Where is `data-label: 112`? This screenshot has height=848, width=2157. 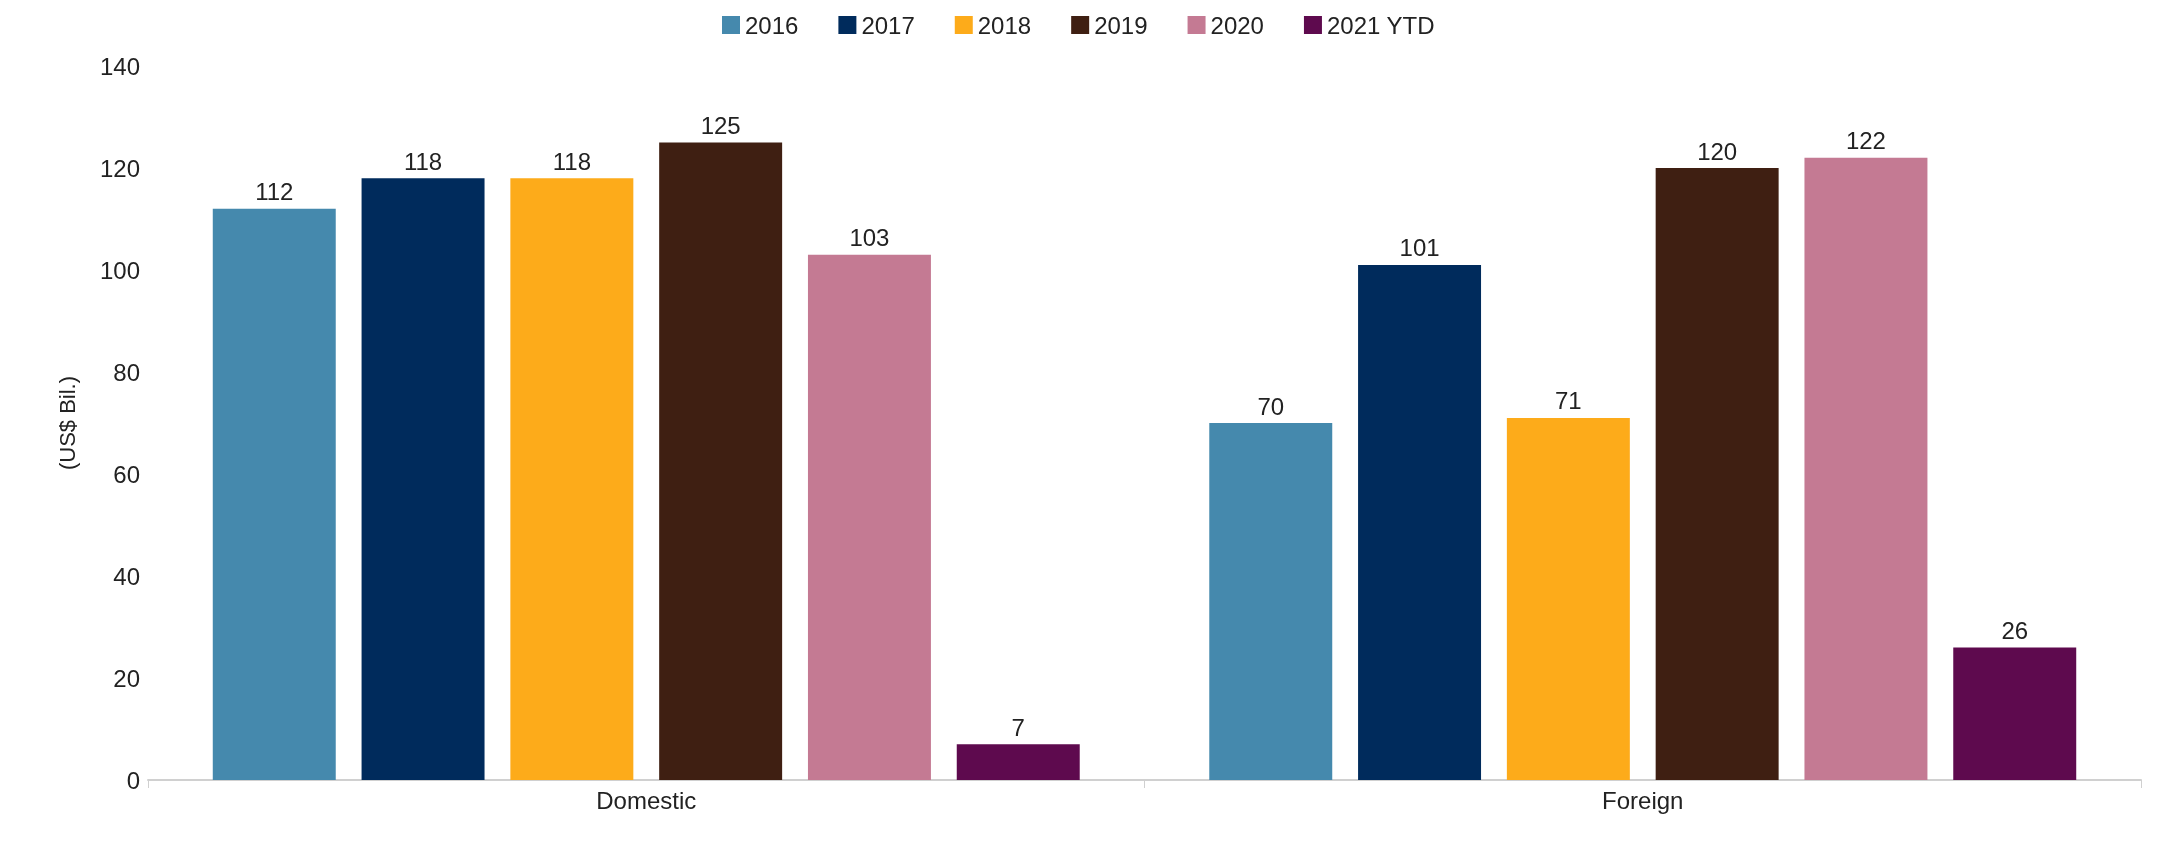 data-label: 112 is located at coordinates (274, 192).